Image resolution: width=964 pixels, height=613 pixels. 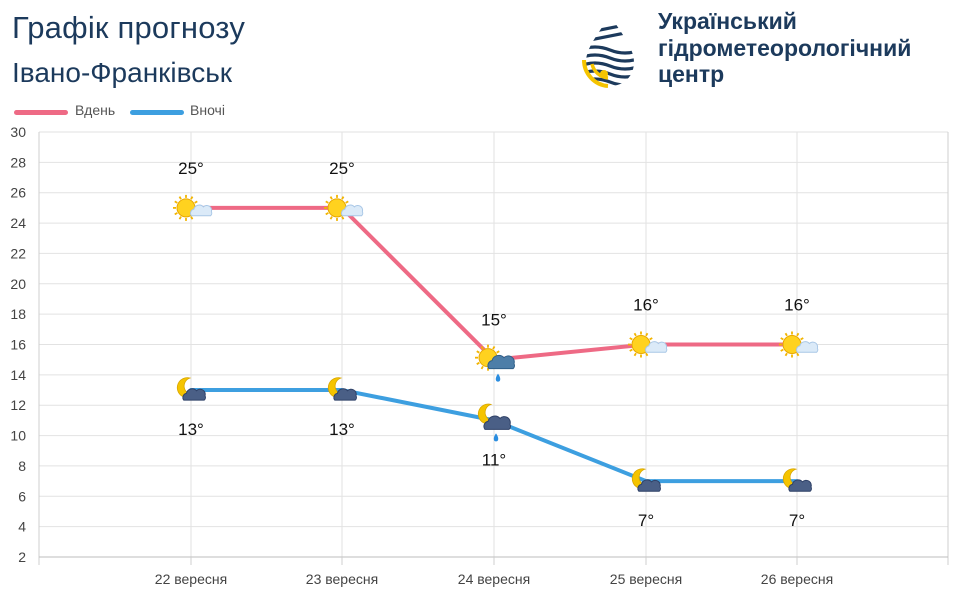 I want to click on org-line-3: центр, so click(x=691, y=74).